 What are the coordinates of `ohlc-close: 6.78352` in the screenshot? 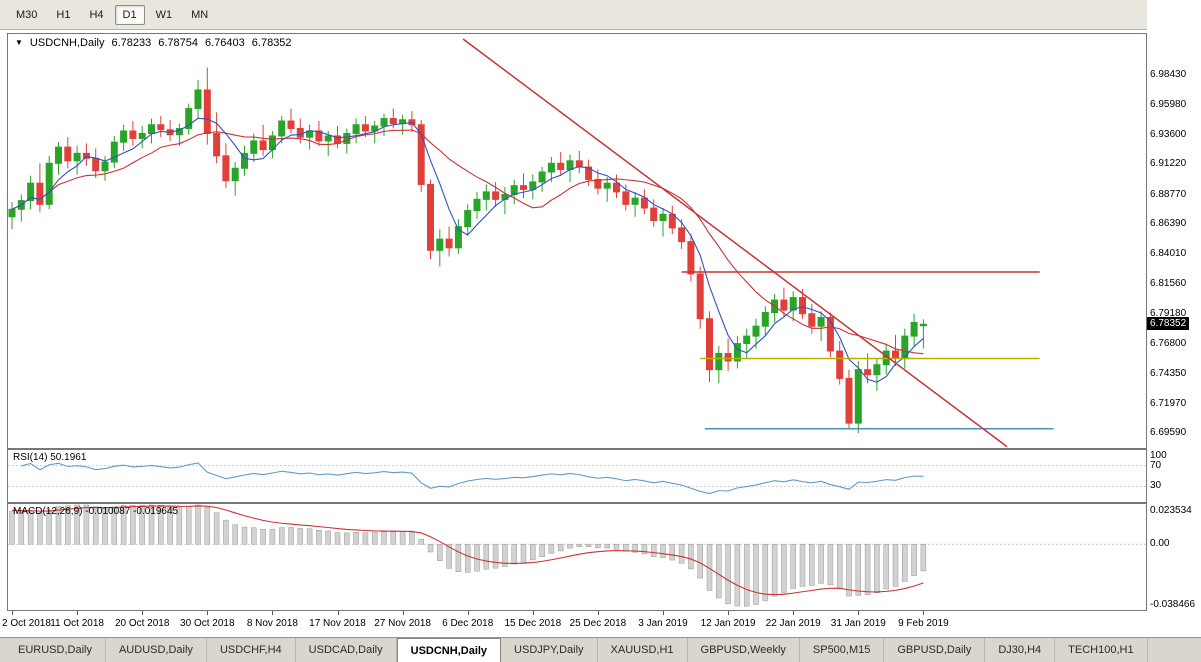 It's located at (271, 43).